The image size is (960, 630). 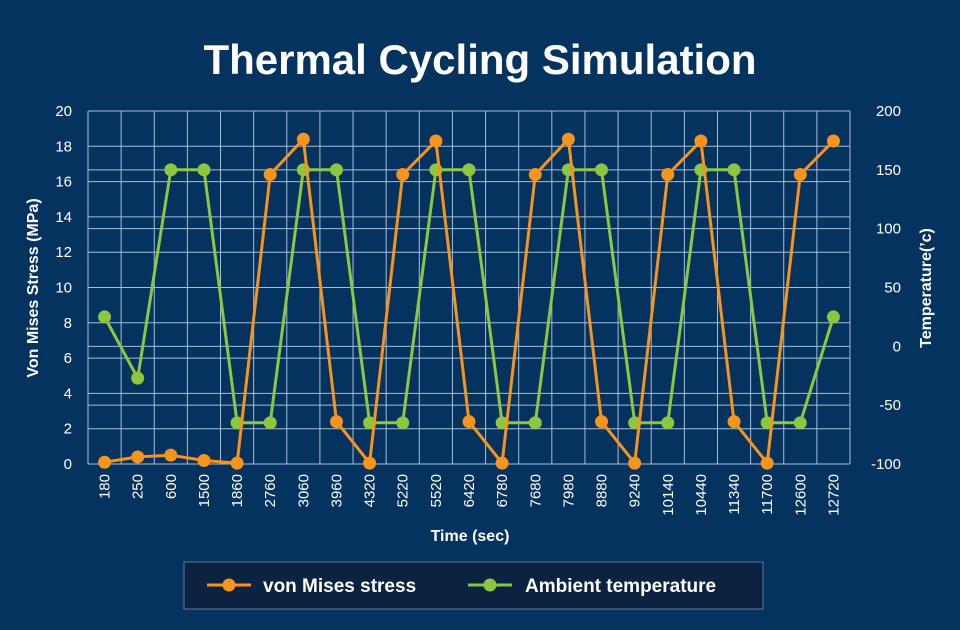 What do you see at coordinates (33, 287) in the screenshot?
I see `y-axis-label-left: Von Mises Stress (MPa)` at bounding box center [33, 287].